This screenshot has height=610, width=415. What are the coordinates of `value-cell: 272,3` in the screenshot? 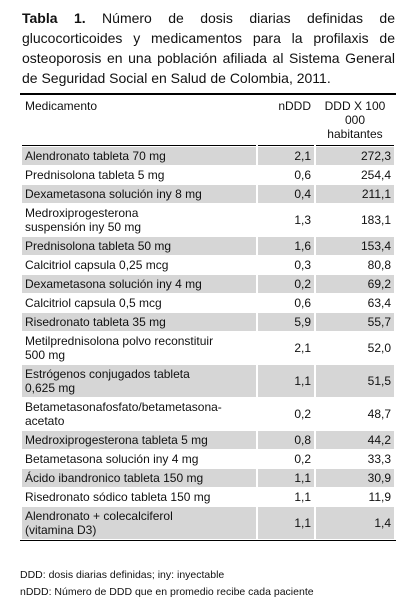 It's located at (355, 156).